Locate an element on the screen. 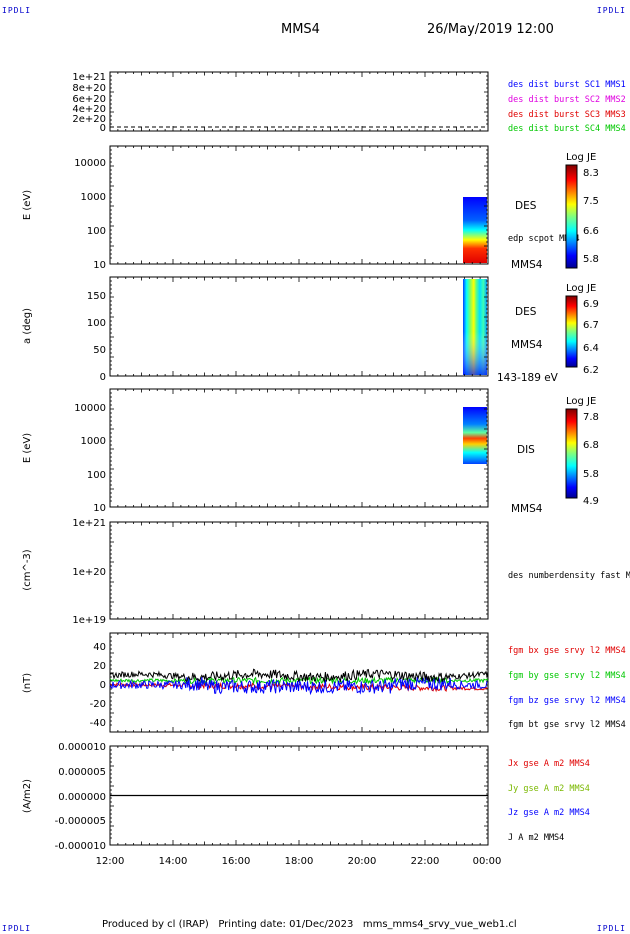 The height and width of the screenshot is (934, 630). panel3-colorbar-tick-2: 6.4 is located at coordinates (591, 348).